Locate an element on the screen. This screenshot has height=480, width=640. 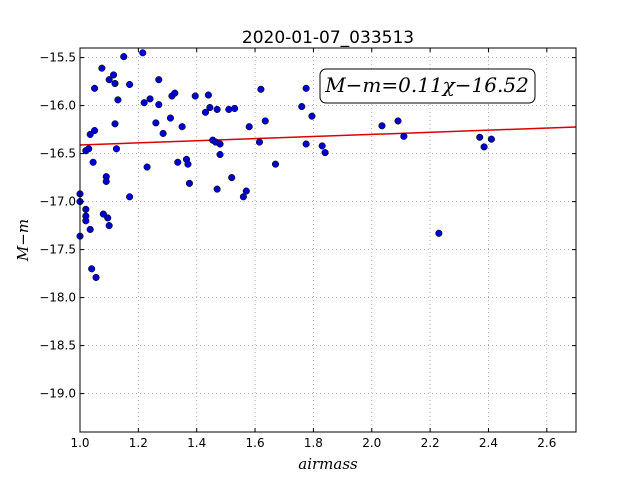
fit-equation-label: M−m=0.11χ−16.52 is located at coordinates (426, 85).